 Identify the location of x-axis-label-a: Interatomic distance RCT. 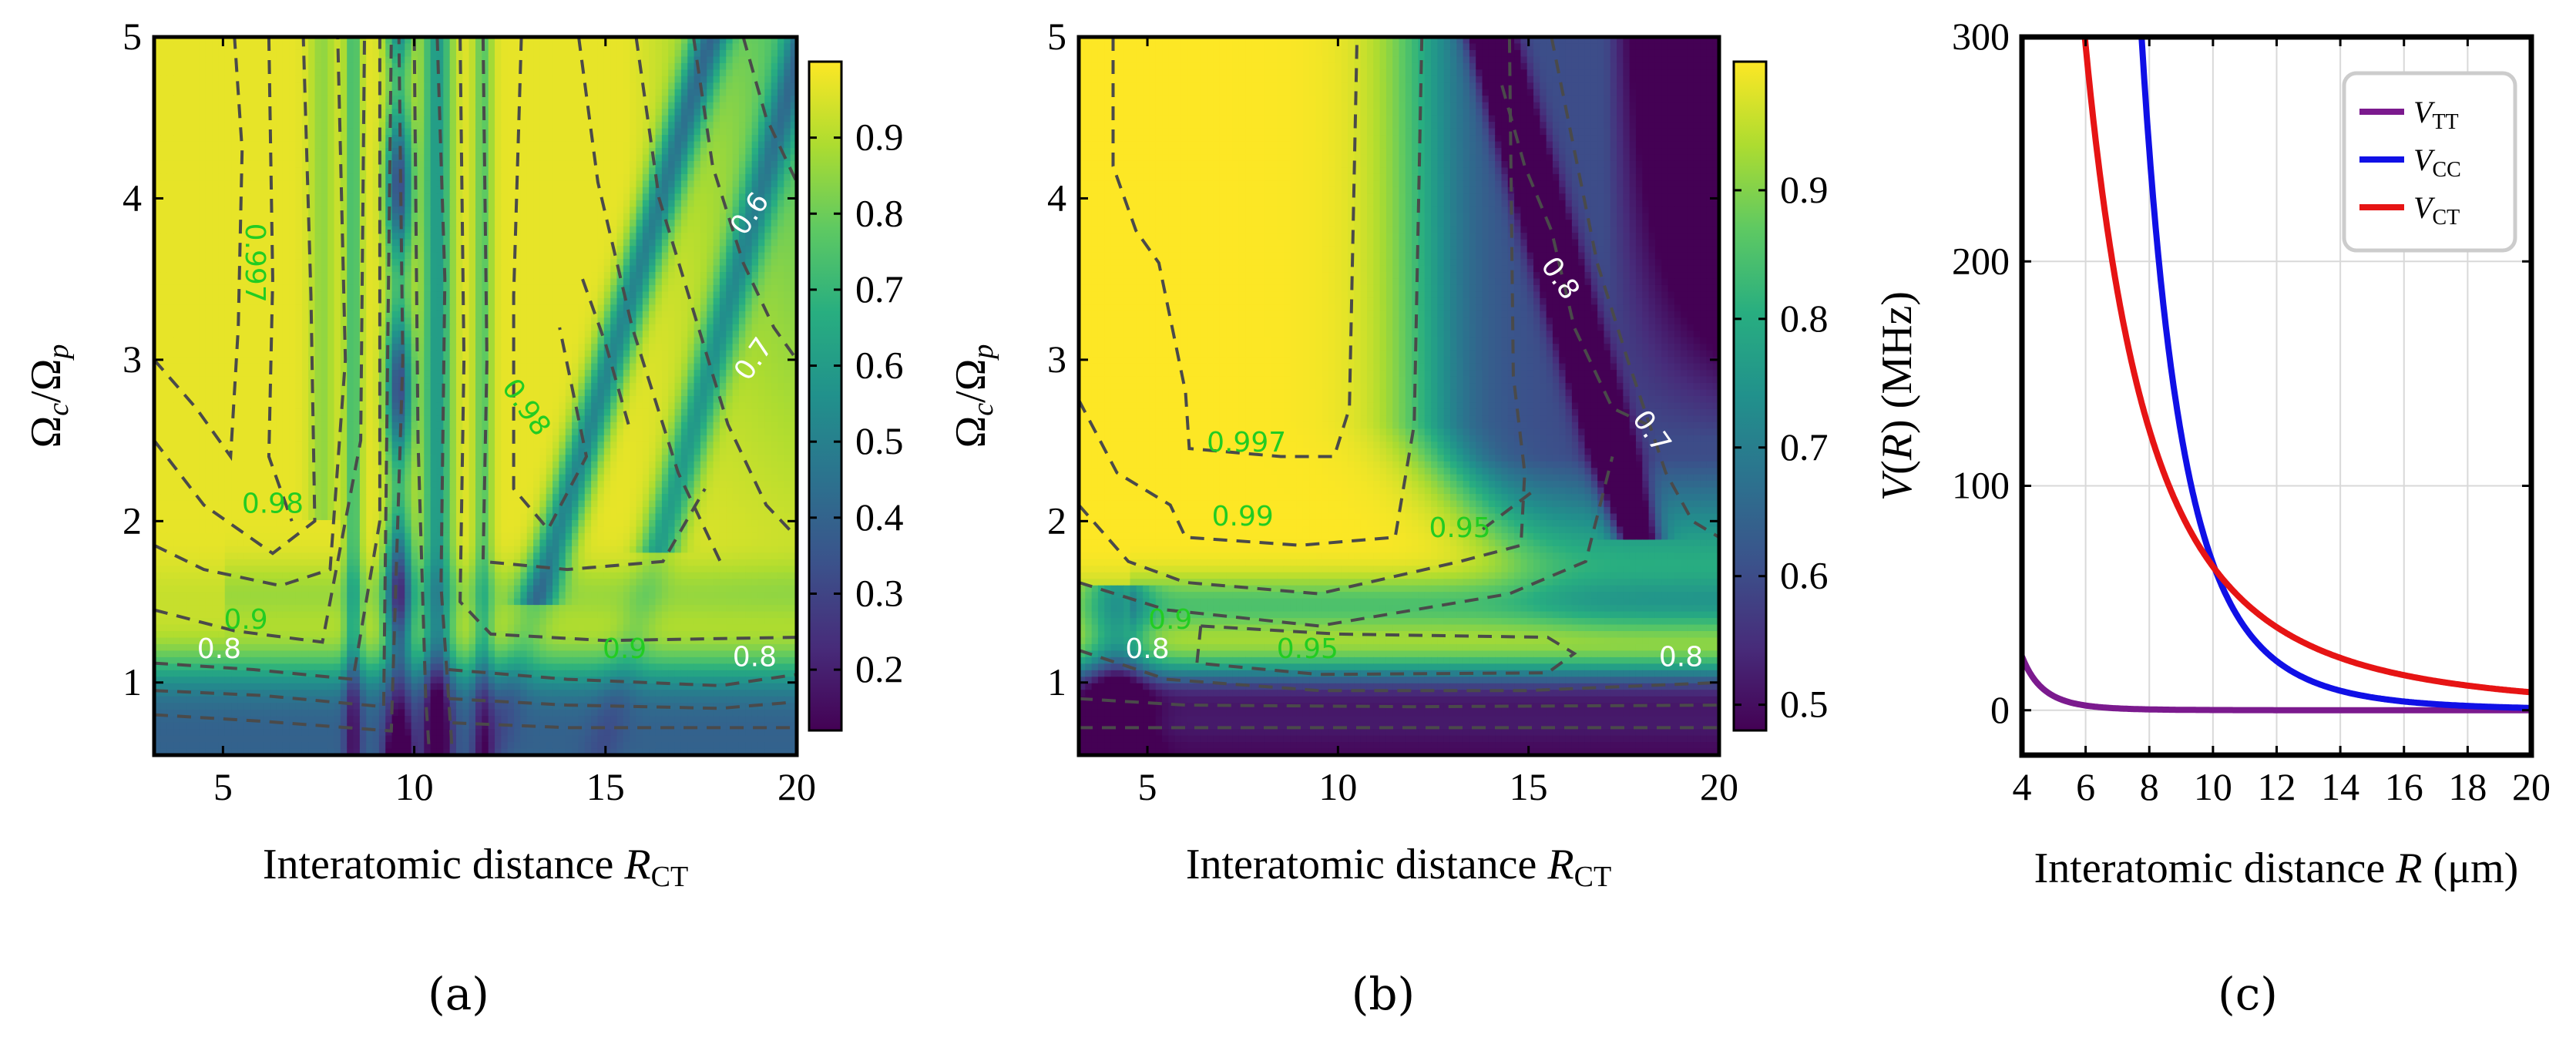
(475, 867).